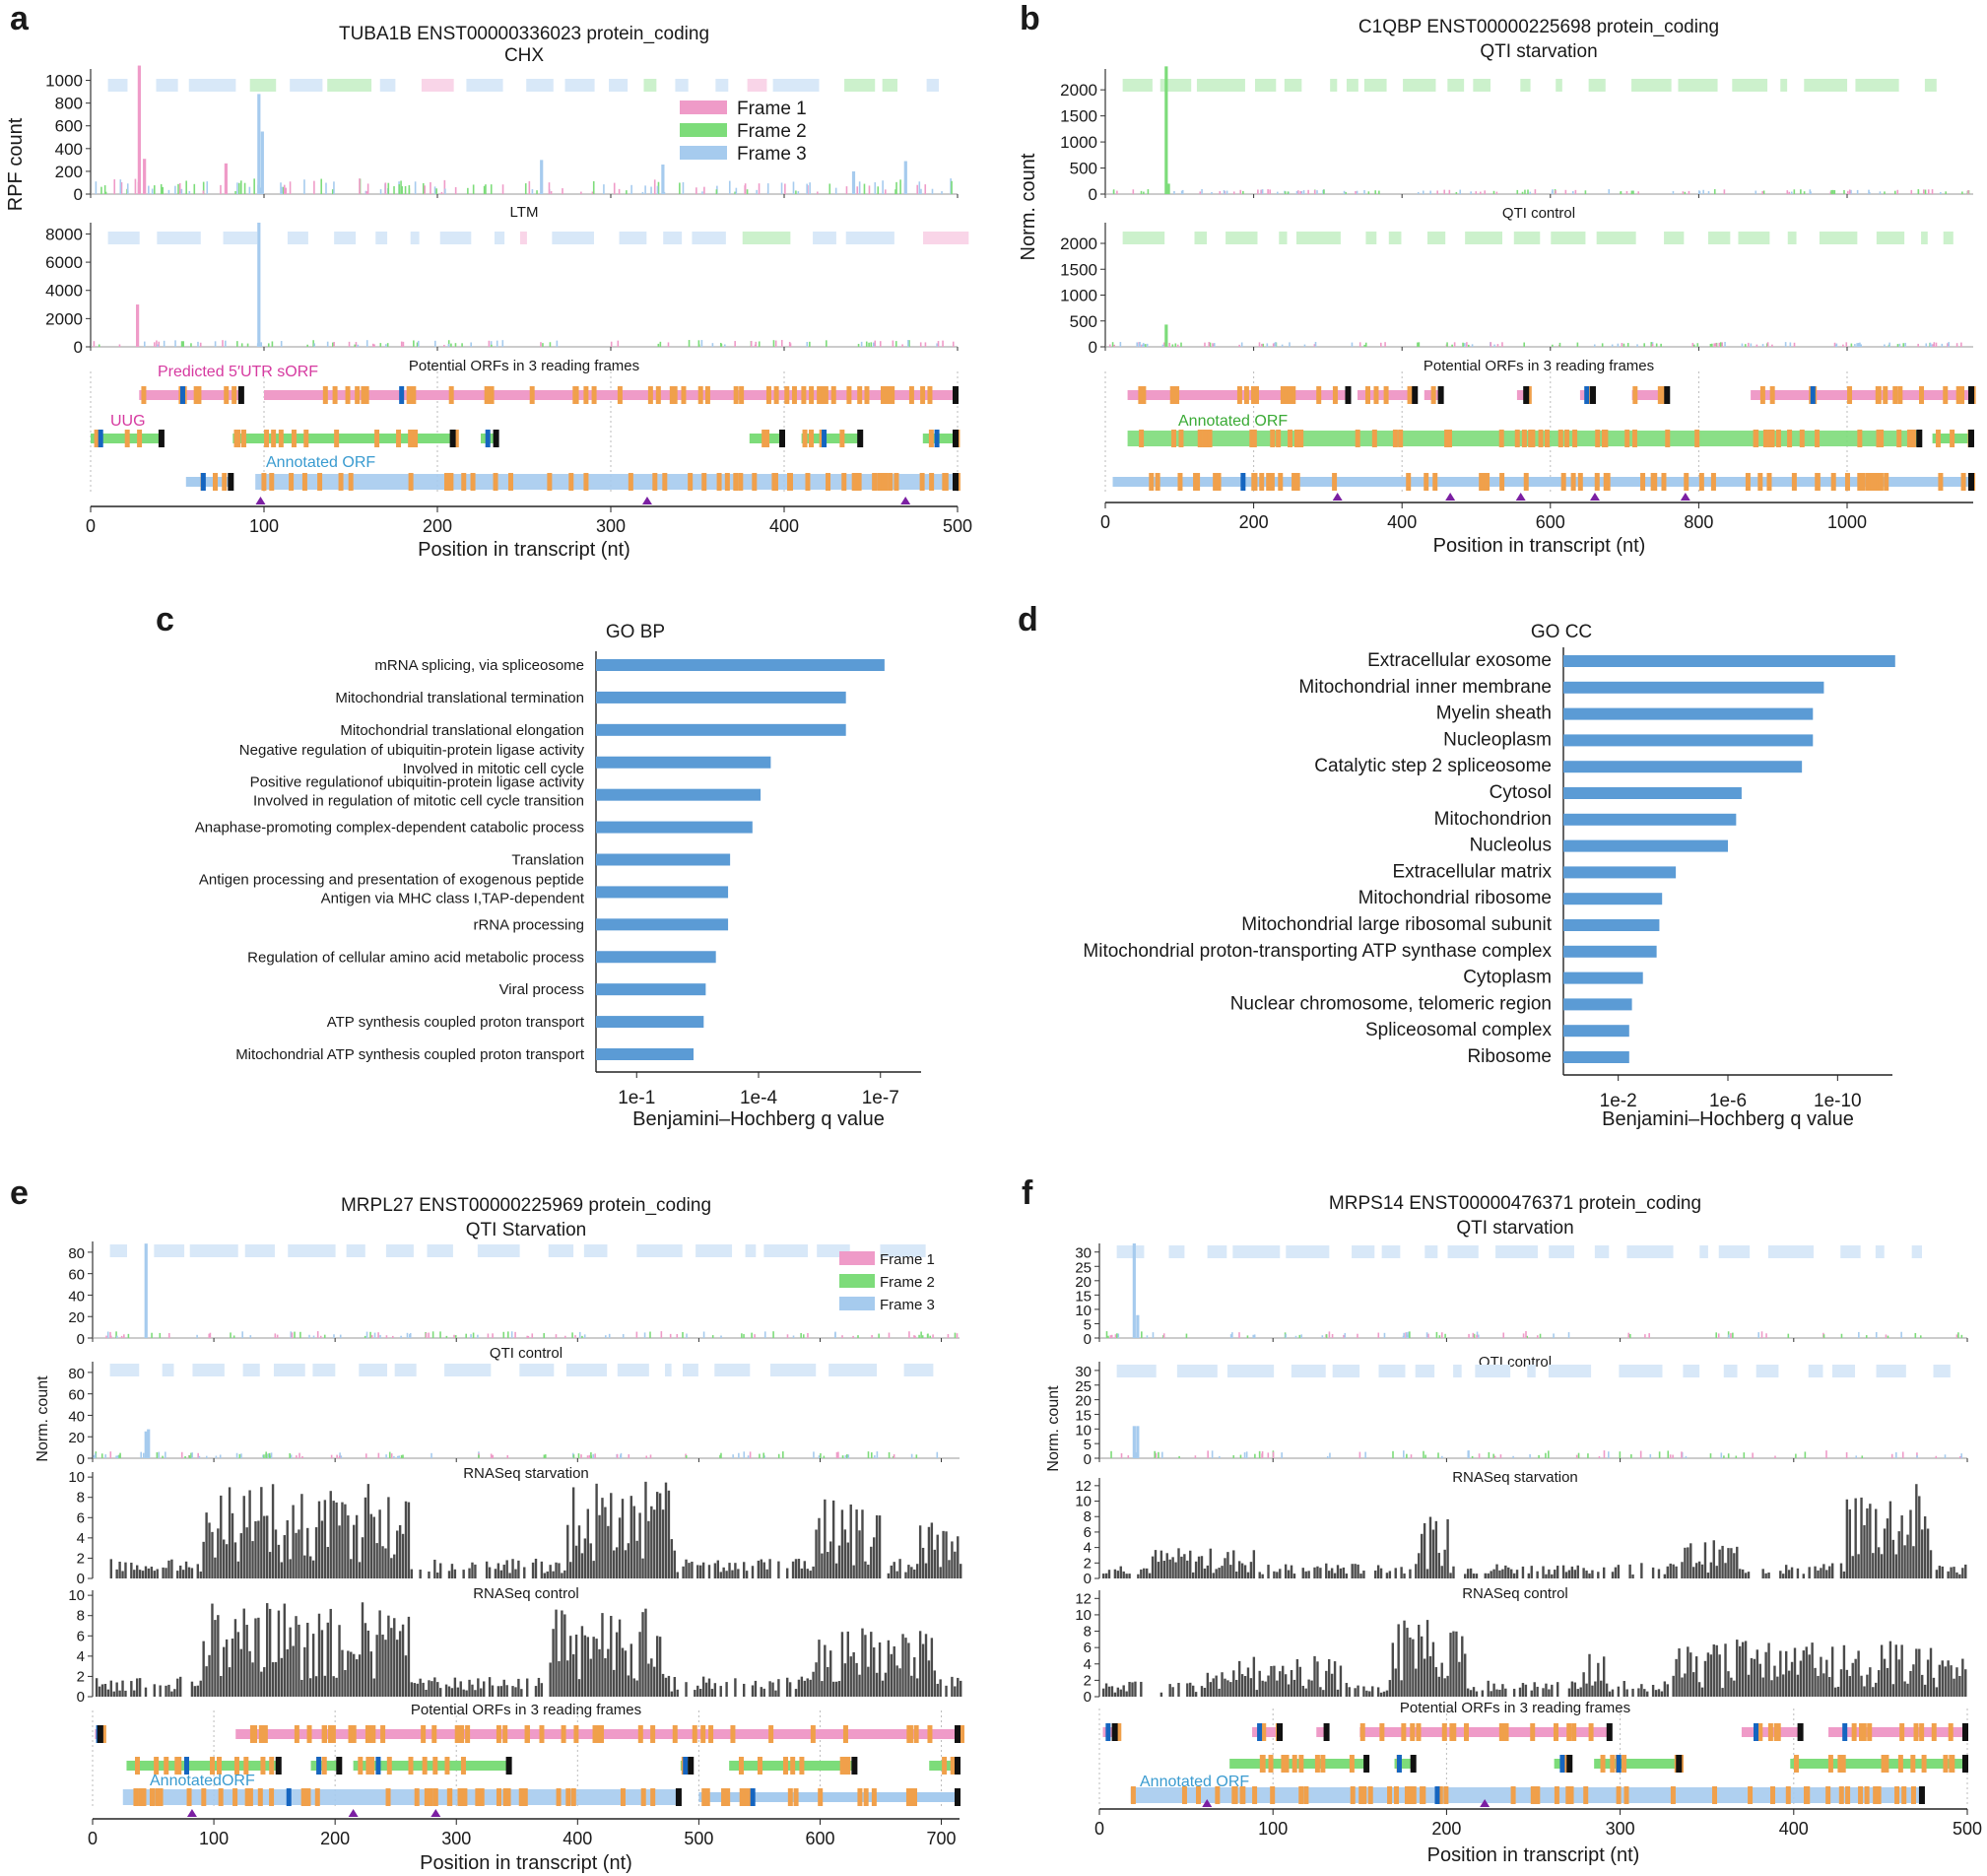 This screenshot has height=1876, width=1987. Describe the element at coordinates (1651, 395) in the screenshot. I see `orf-bar` at that location.